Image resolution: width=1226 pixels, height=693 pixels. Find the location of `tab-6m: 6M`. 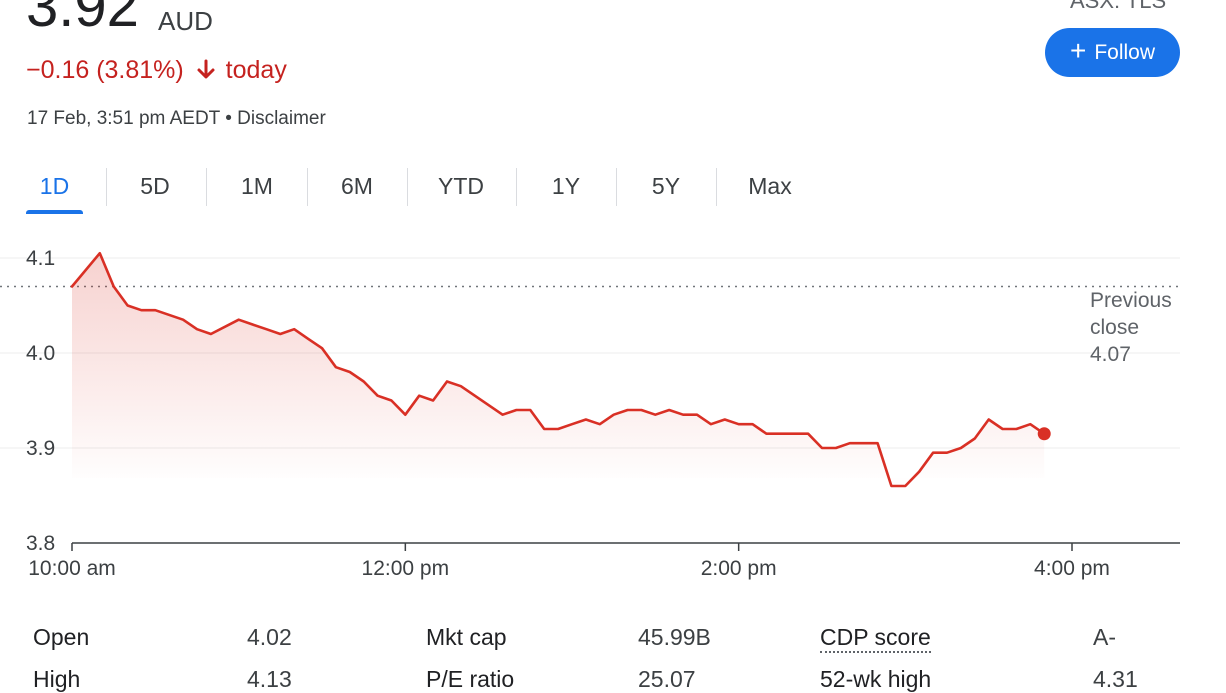

tab-6m: 6M is located at coordinates (357, 185).